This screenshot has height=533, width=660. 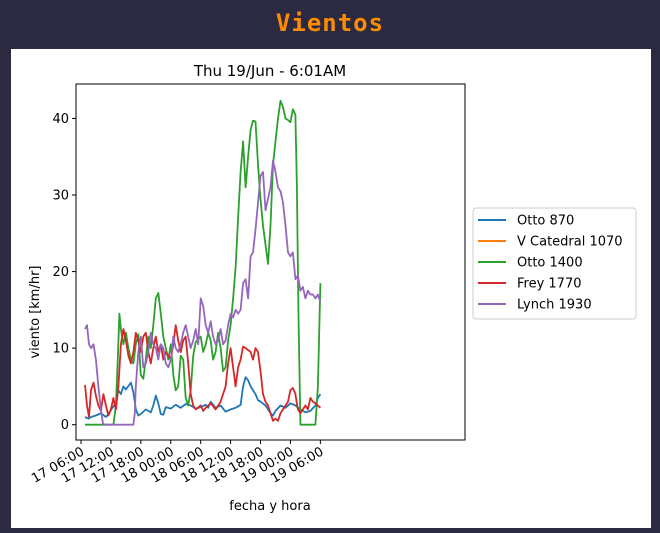 I want to click on app-header: Vientos, so click(x=330, y=23).